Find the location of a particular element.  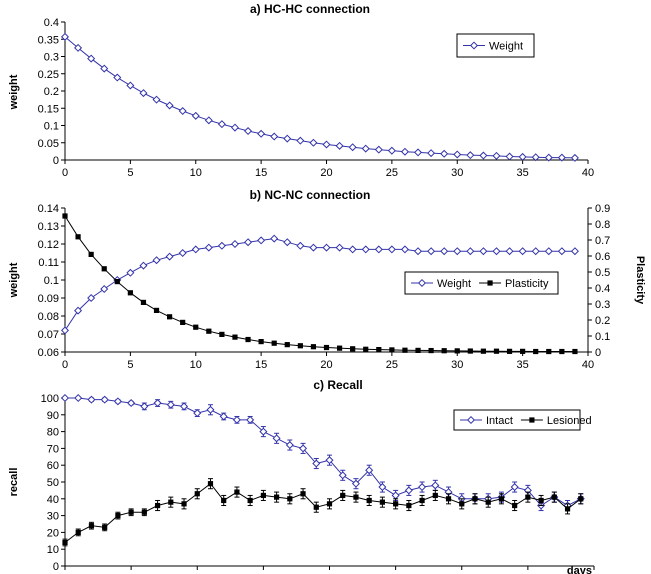

x-tick-label: 5 is located at coordinates (130, 173).